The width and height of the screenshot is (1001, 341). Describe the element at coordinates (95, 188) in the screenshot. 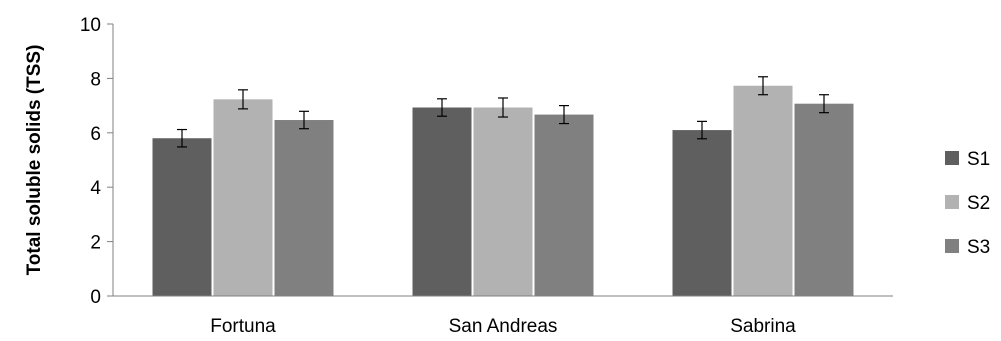

I see `y-tick-label: 4` at that location.